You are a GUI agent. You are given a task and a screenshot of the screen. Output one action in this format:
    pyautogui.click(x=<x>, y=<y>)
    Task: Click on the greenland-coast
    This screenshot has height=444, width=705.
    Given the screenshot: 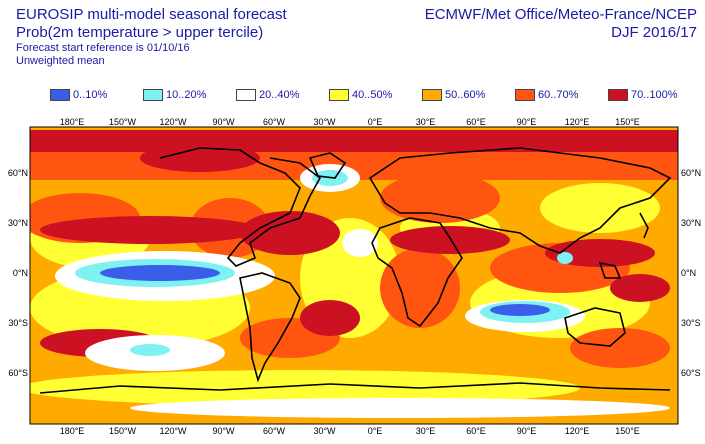 What is the action you would take?
    pyautogui.click(x=327, y=165)
    